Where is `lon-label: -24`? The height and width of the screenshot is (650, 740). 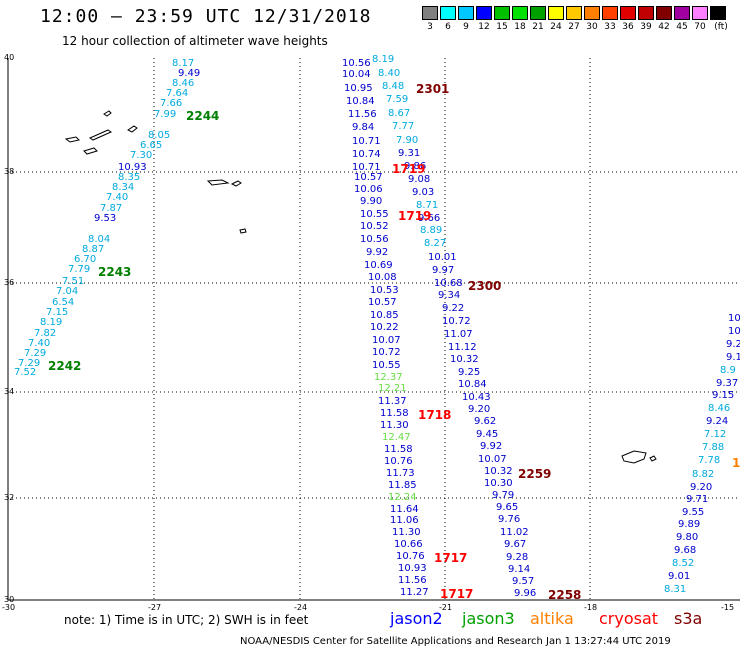 lon-label: -24 is located at coordinates (300, 607).